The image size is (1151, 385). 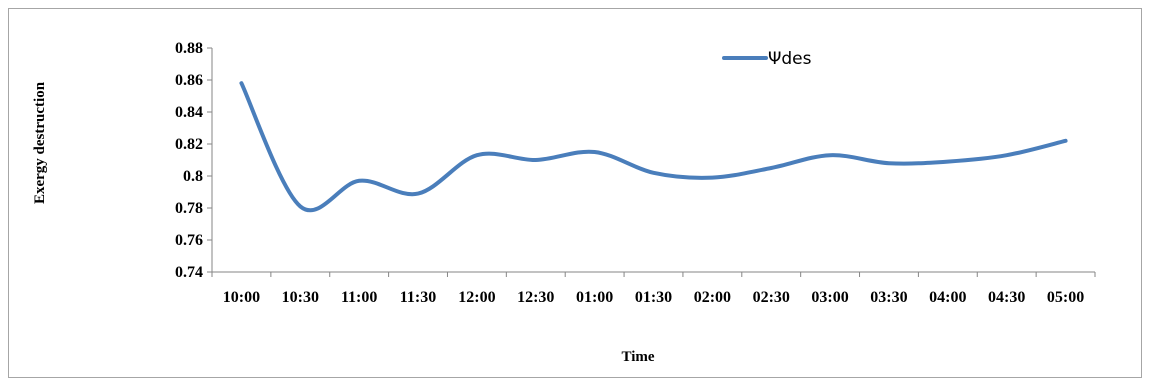 What do you see at coordinates (829, 297) in the screenshot?
I see `x-tick-label: 03:00` at bounding box center [829, 297].